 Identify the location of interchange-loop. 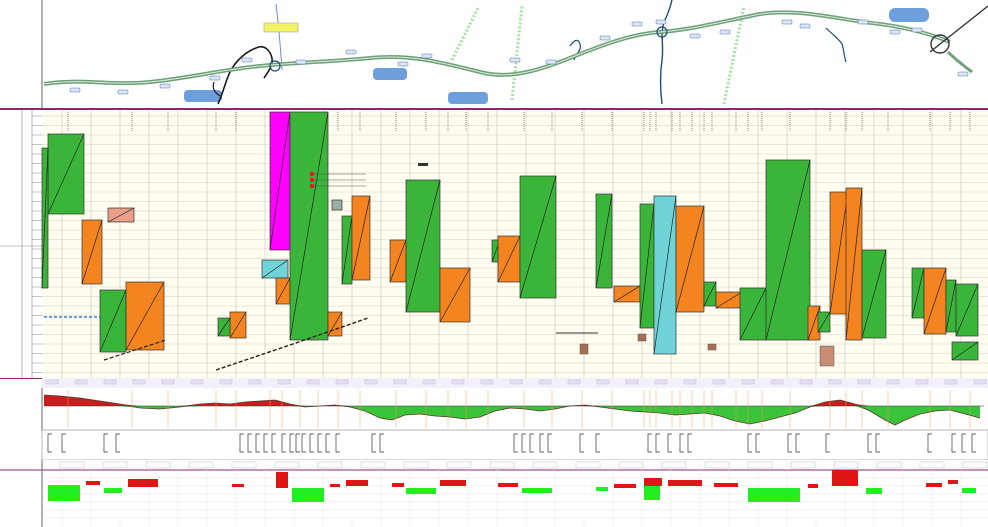
(940, 44).